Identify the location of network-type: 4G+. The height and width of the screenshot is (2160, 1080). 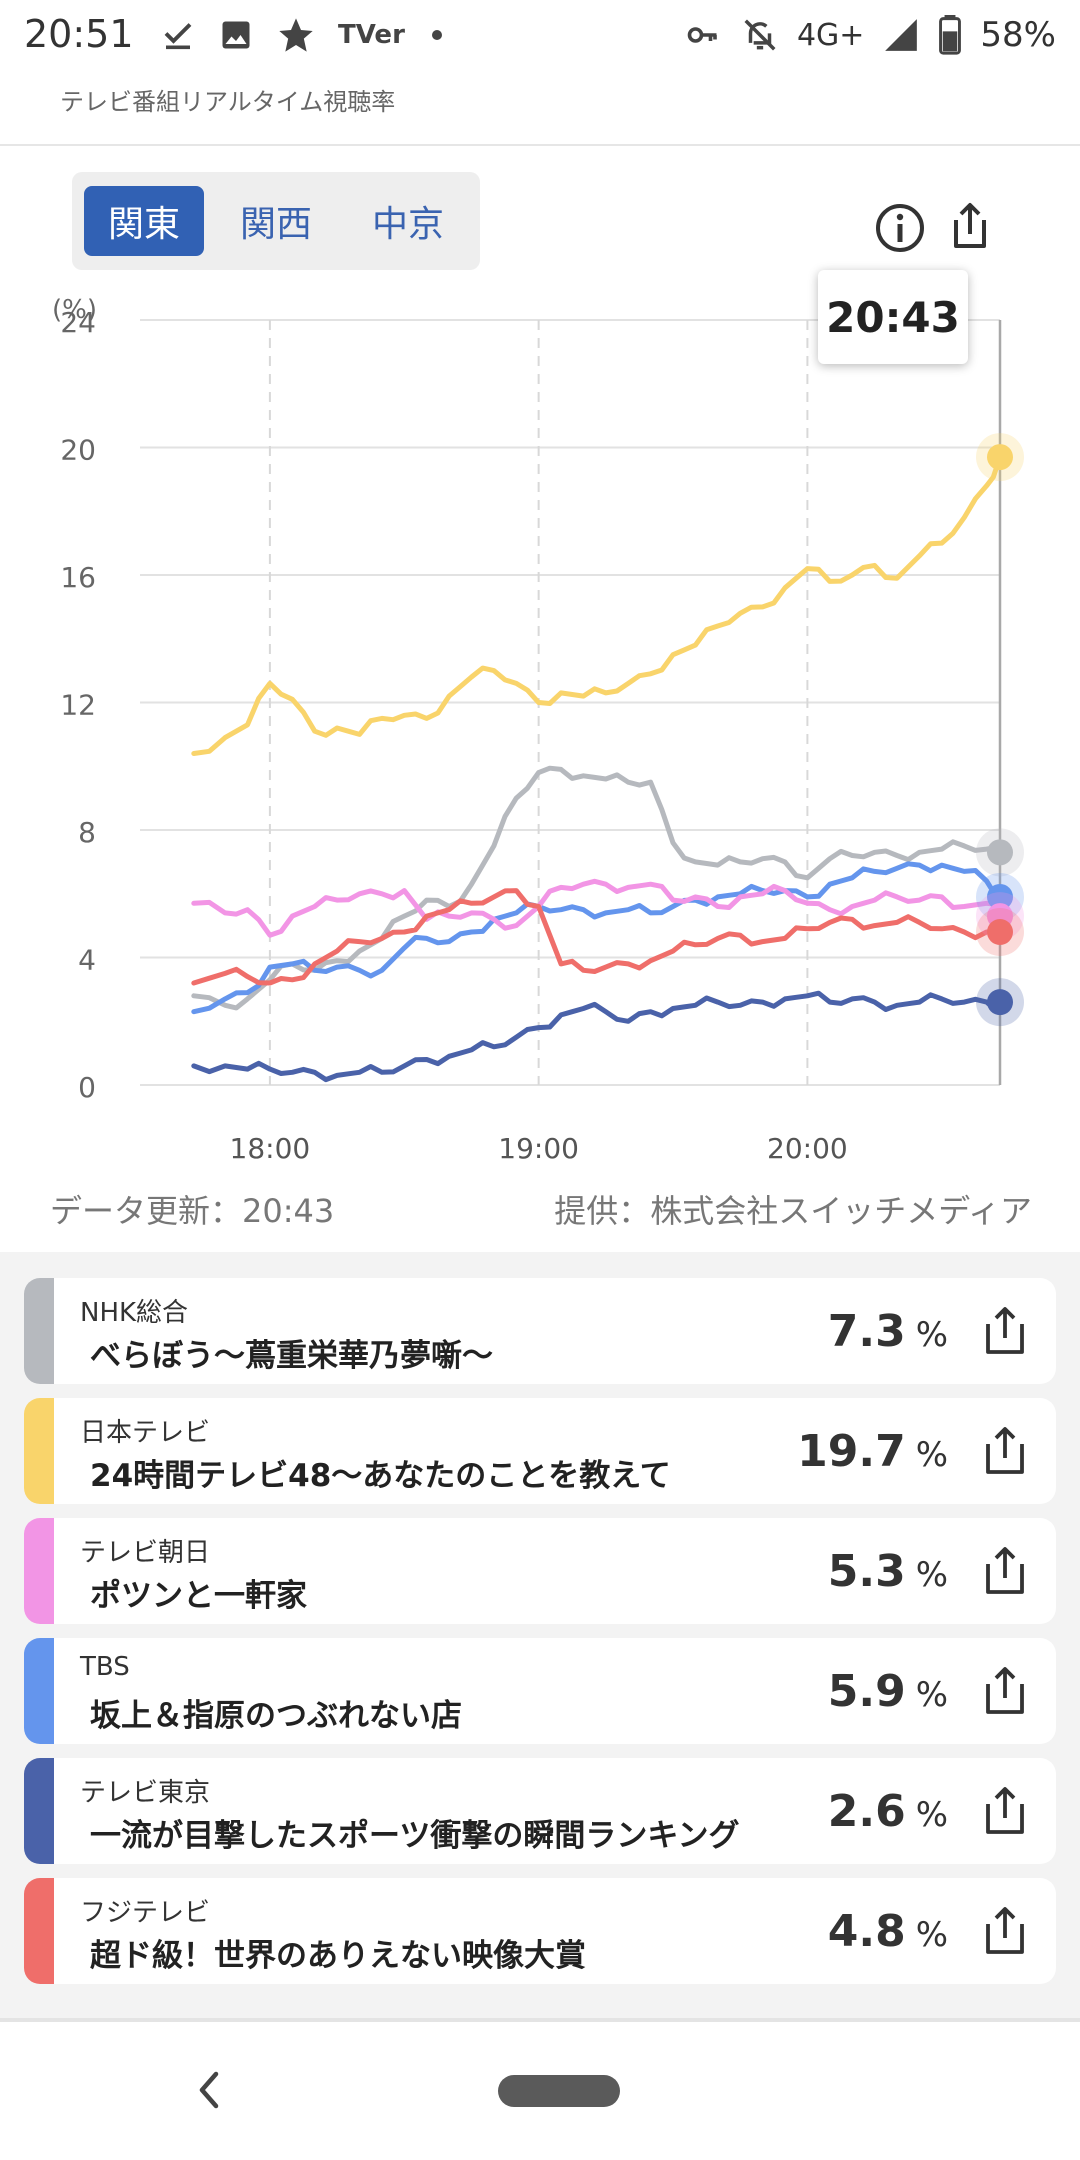
(830, 35).